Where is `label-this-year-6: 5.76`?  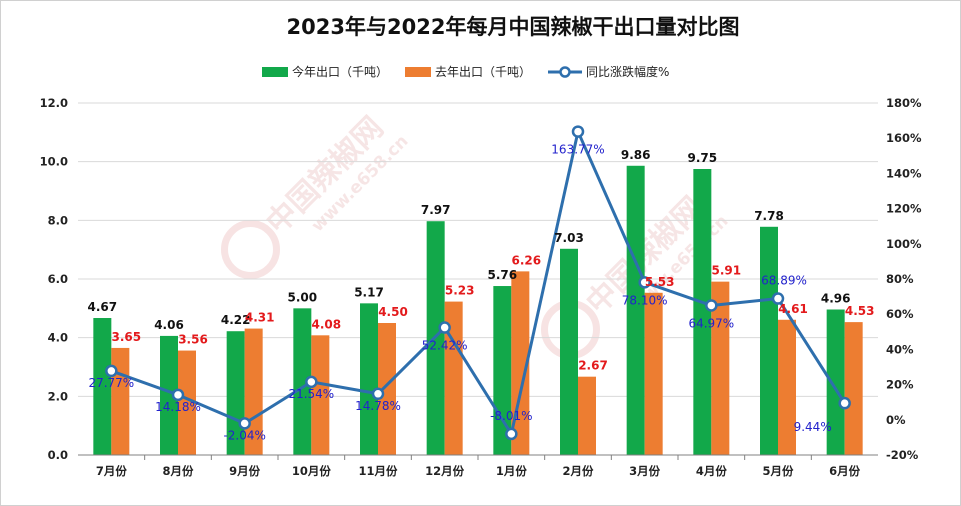
label-this-year-6: 5.76 is located at coordinates (503, 275).